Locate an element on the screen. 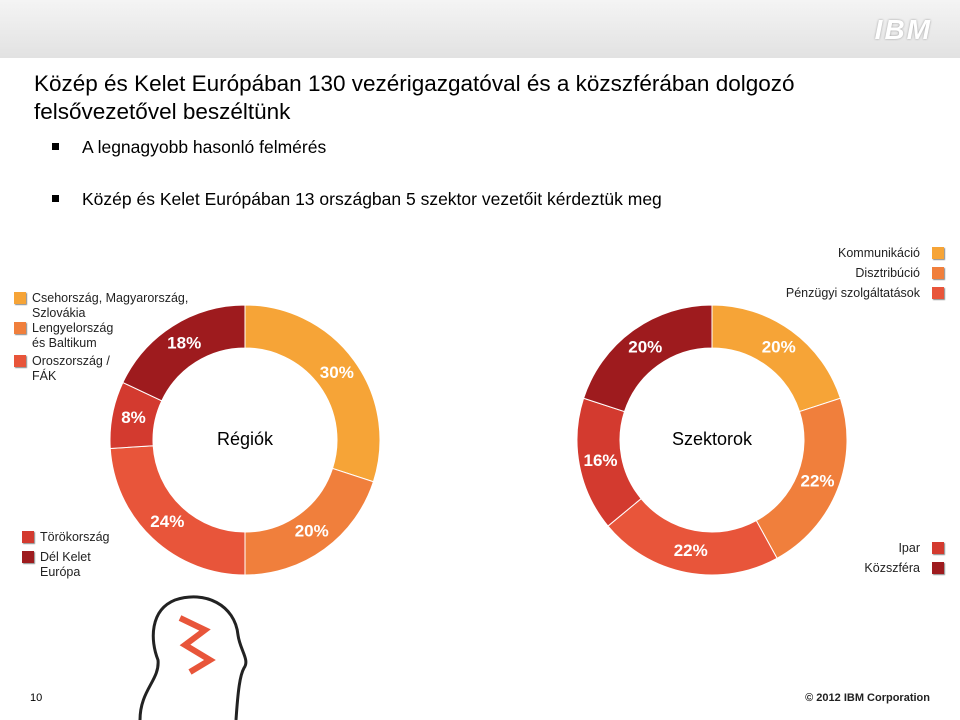 This screenshot has height=720, width=960. chart-title: Régiók is located at coordinates (245, 439).